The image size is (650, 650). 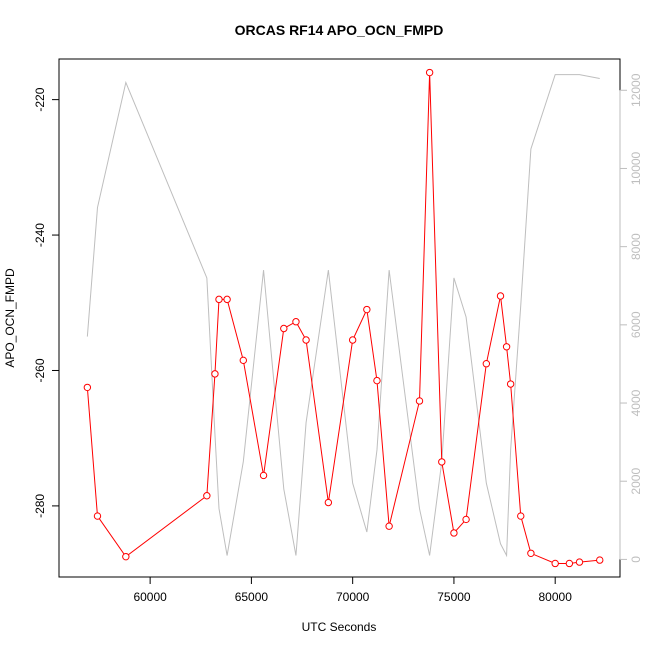 What do you see at coordinates (353, 597) in the screenshot?
I see `x-tick-label-2: 70000` at bounding box center [353, 597].